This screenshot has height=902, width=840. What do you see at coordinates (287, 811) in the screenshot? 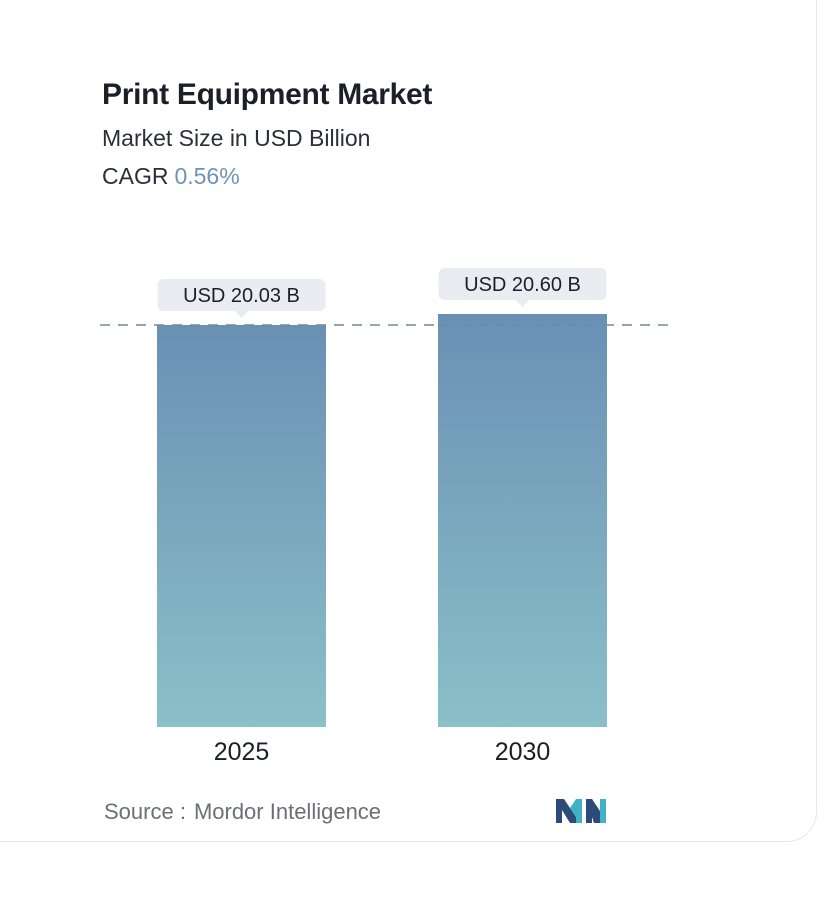
I see `source-name: Mordor Intelligence` at bounding box center [287, 811].